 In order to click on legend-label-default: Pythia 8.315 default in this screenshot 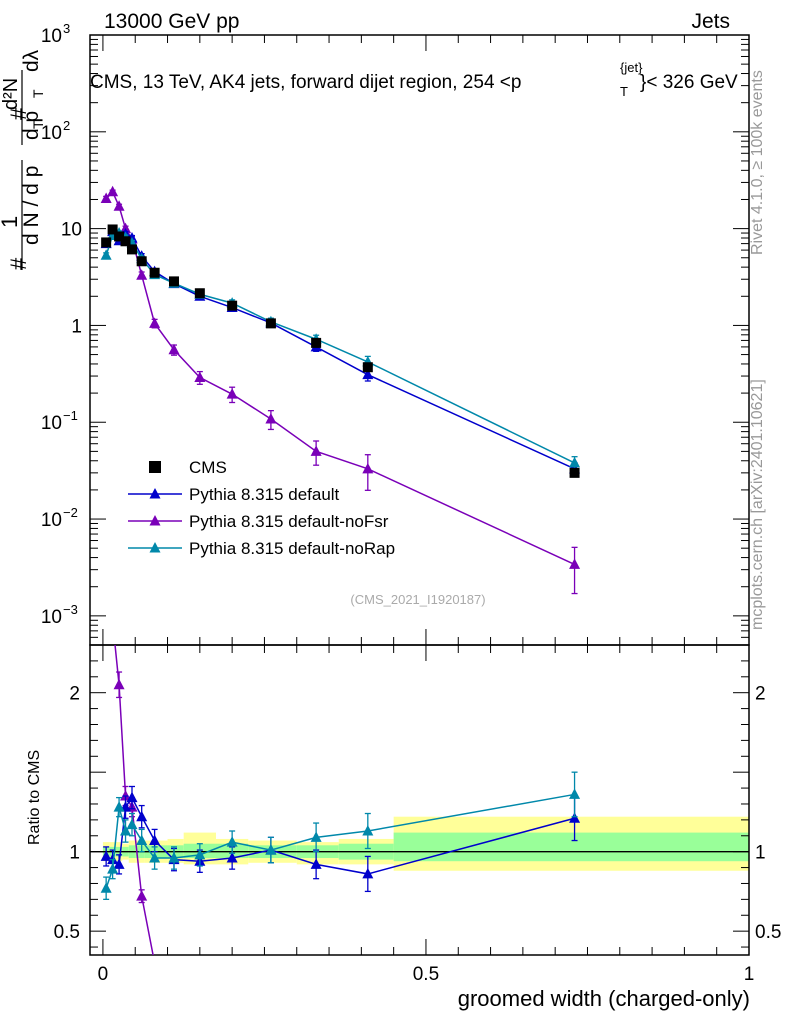, I will do `click(264, 494)`.